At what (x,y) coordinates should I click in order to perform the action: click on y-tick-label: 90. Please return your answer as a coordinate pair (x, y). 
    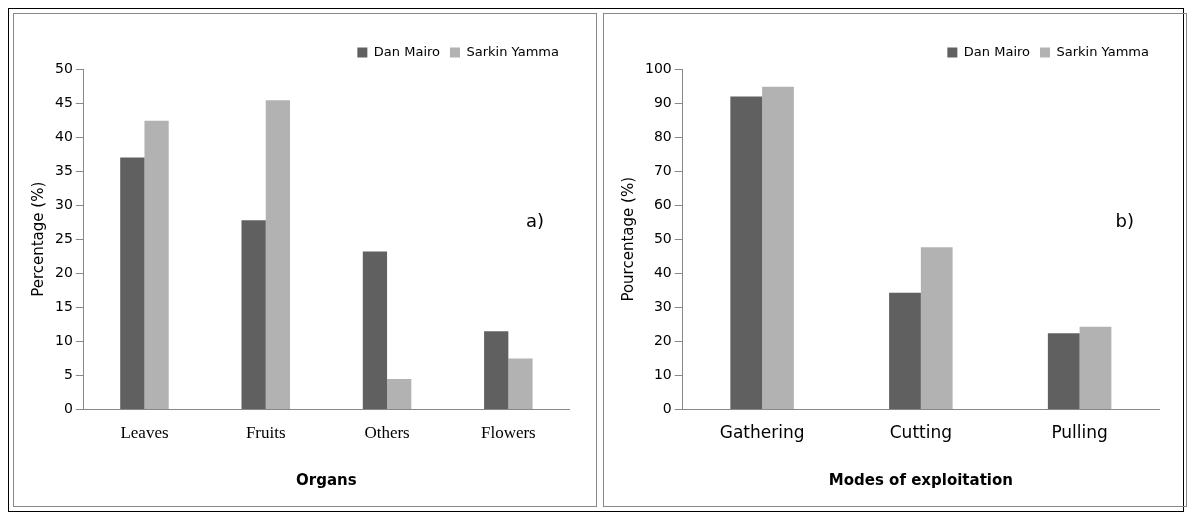
    Looking at the image, I should click on (662, 101).